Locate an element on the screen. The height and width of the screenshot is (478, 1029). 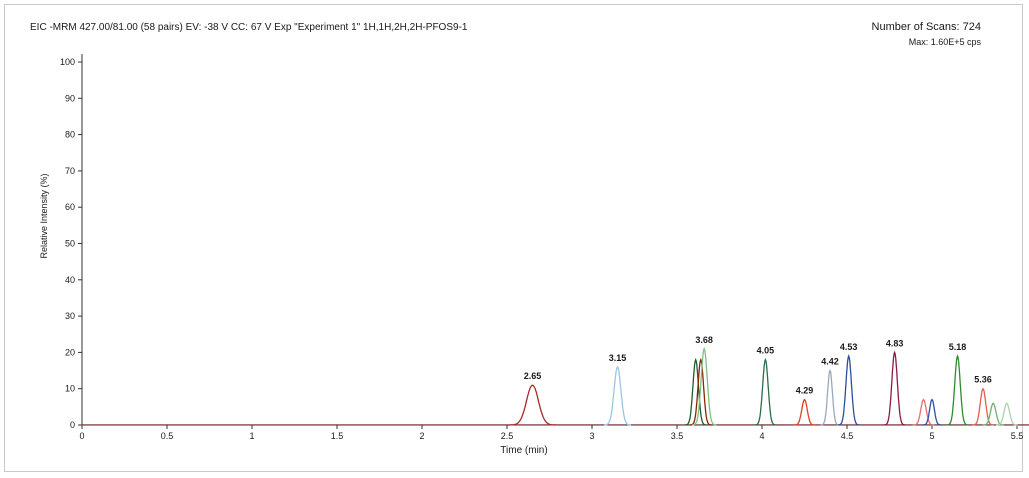
y-tick-label: 60 is located at coordinates (70, 207).